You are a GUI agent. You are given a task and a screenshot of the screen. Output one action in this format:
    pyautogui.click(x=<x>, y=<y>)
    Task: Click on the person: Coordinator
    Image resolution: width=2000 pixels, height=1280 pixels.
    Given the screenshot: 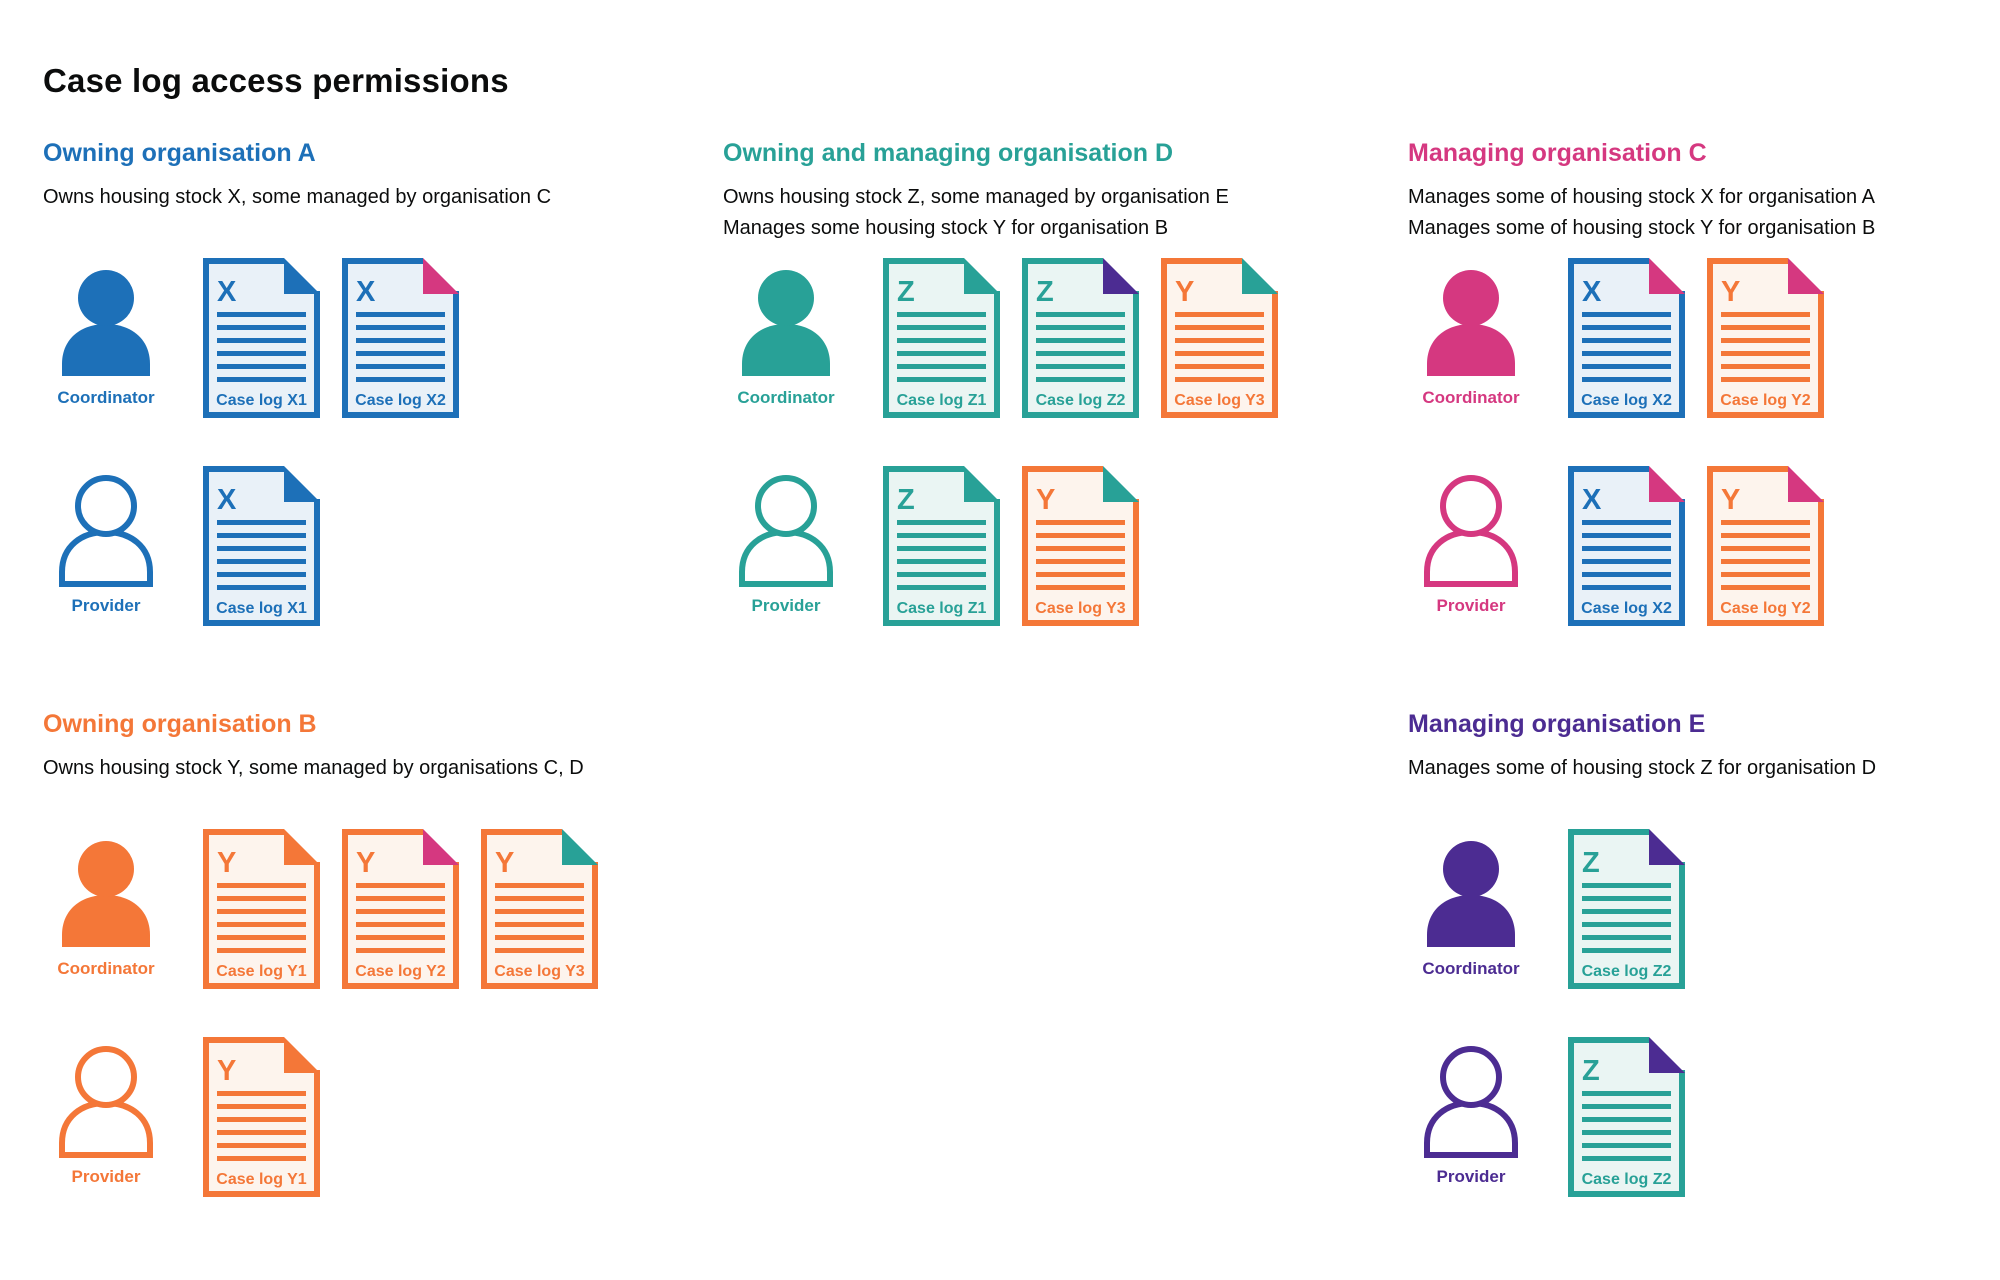 What is the action you would take?
    pyautogui.click(x=786, y=336)
    